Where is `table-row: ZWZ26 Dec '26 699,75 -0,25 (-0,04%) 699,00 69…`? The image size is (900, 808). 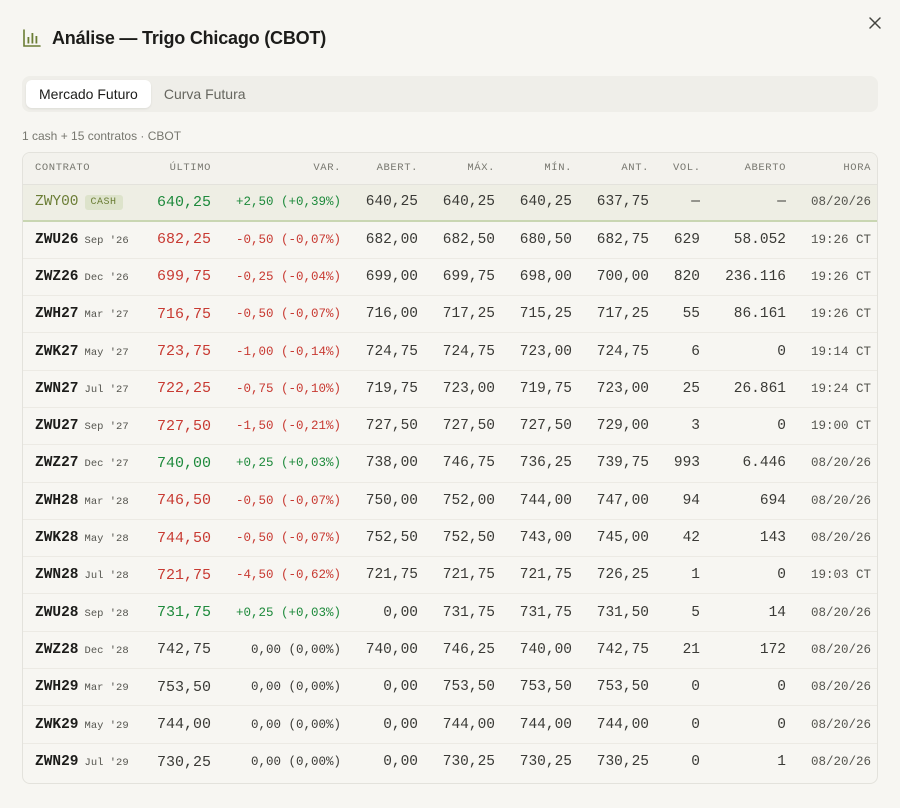
table-row: ZWZ26 Dec '26 699,75 -0,25 (-0,04%) 699,00 69… is located at coordinates (450, 277).